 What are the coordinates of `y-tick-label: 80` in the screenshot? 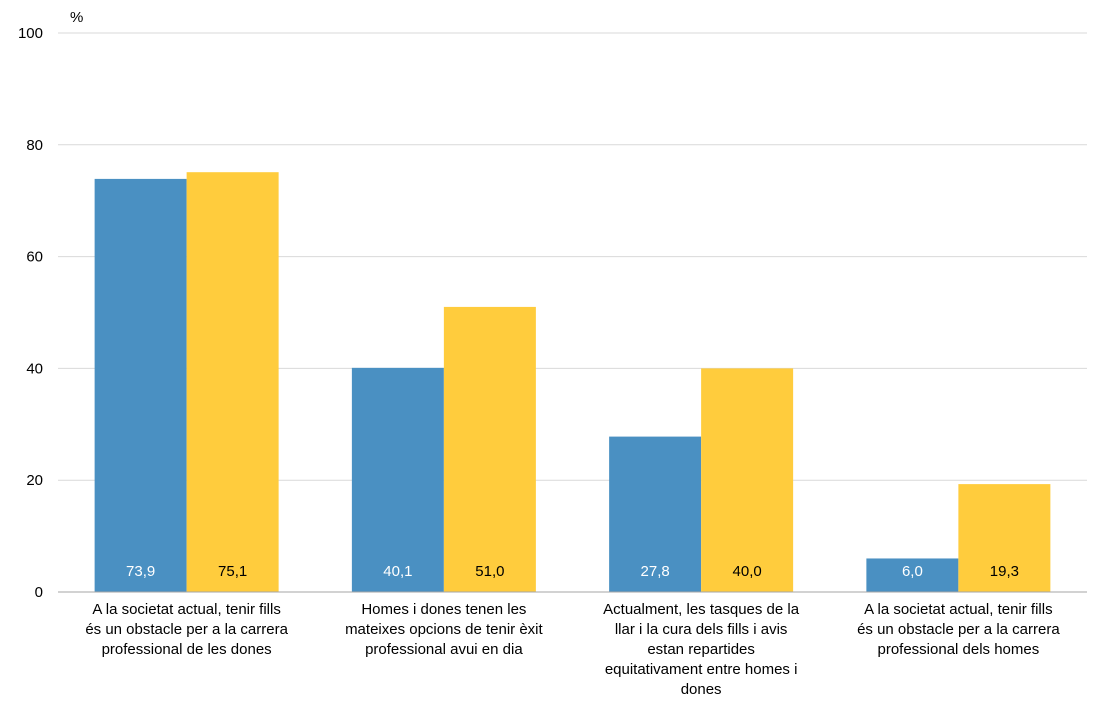 It's located at (34, 145).